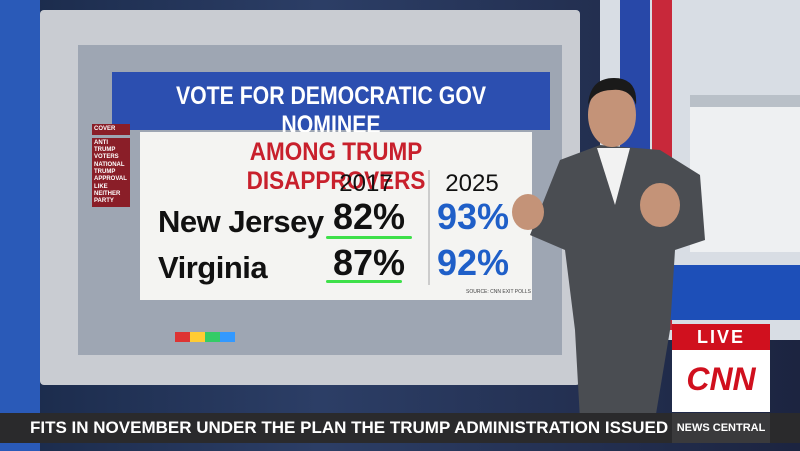 The height and width of the screenshot is (451, 800). Describe the element at coordinates (721, 381) in the screenshot. I see `network-logo: CNN` at that location.